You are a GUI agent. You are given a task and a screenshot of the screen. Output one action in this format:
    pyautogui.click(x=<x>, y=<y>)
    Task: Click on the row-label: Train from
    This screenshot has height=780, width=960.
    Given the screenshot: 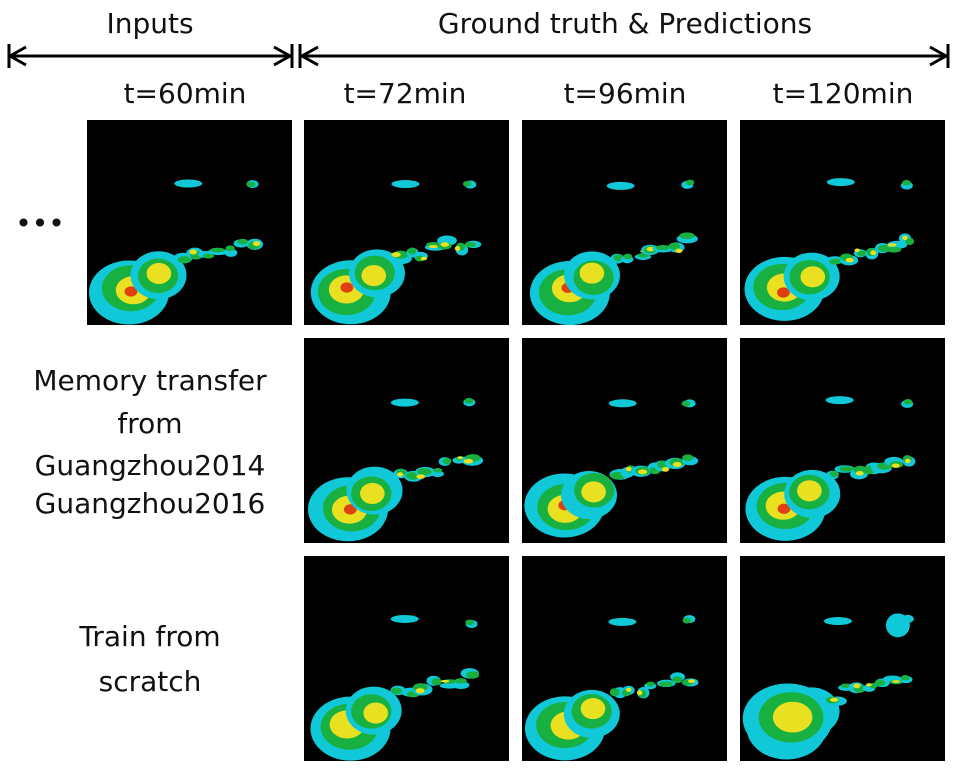 What is the action you would take?
    pyautogui.click(x=149, y=636)
    